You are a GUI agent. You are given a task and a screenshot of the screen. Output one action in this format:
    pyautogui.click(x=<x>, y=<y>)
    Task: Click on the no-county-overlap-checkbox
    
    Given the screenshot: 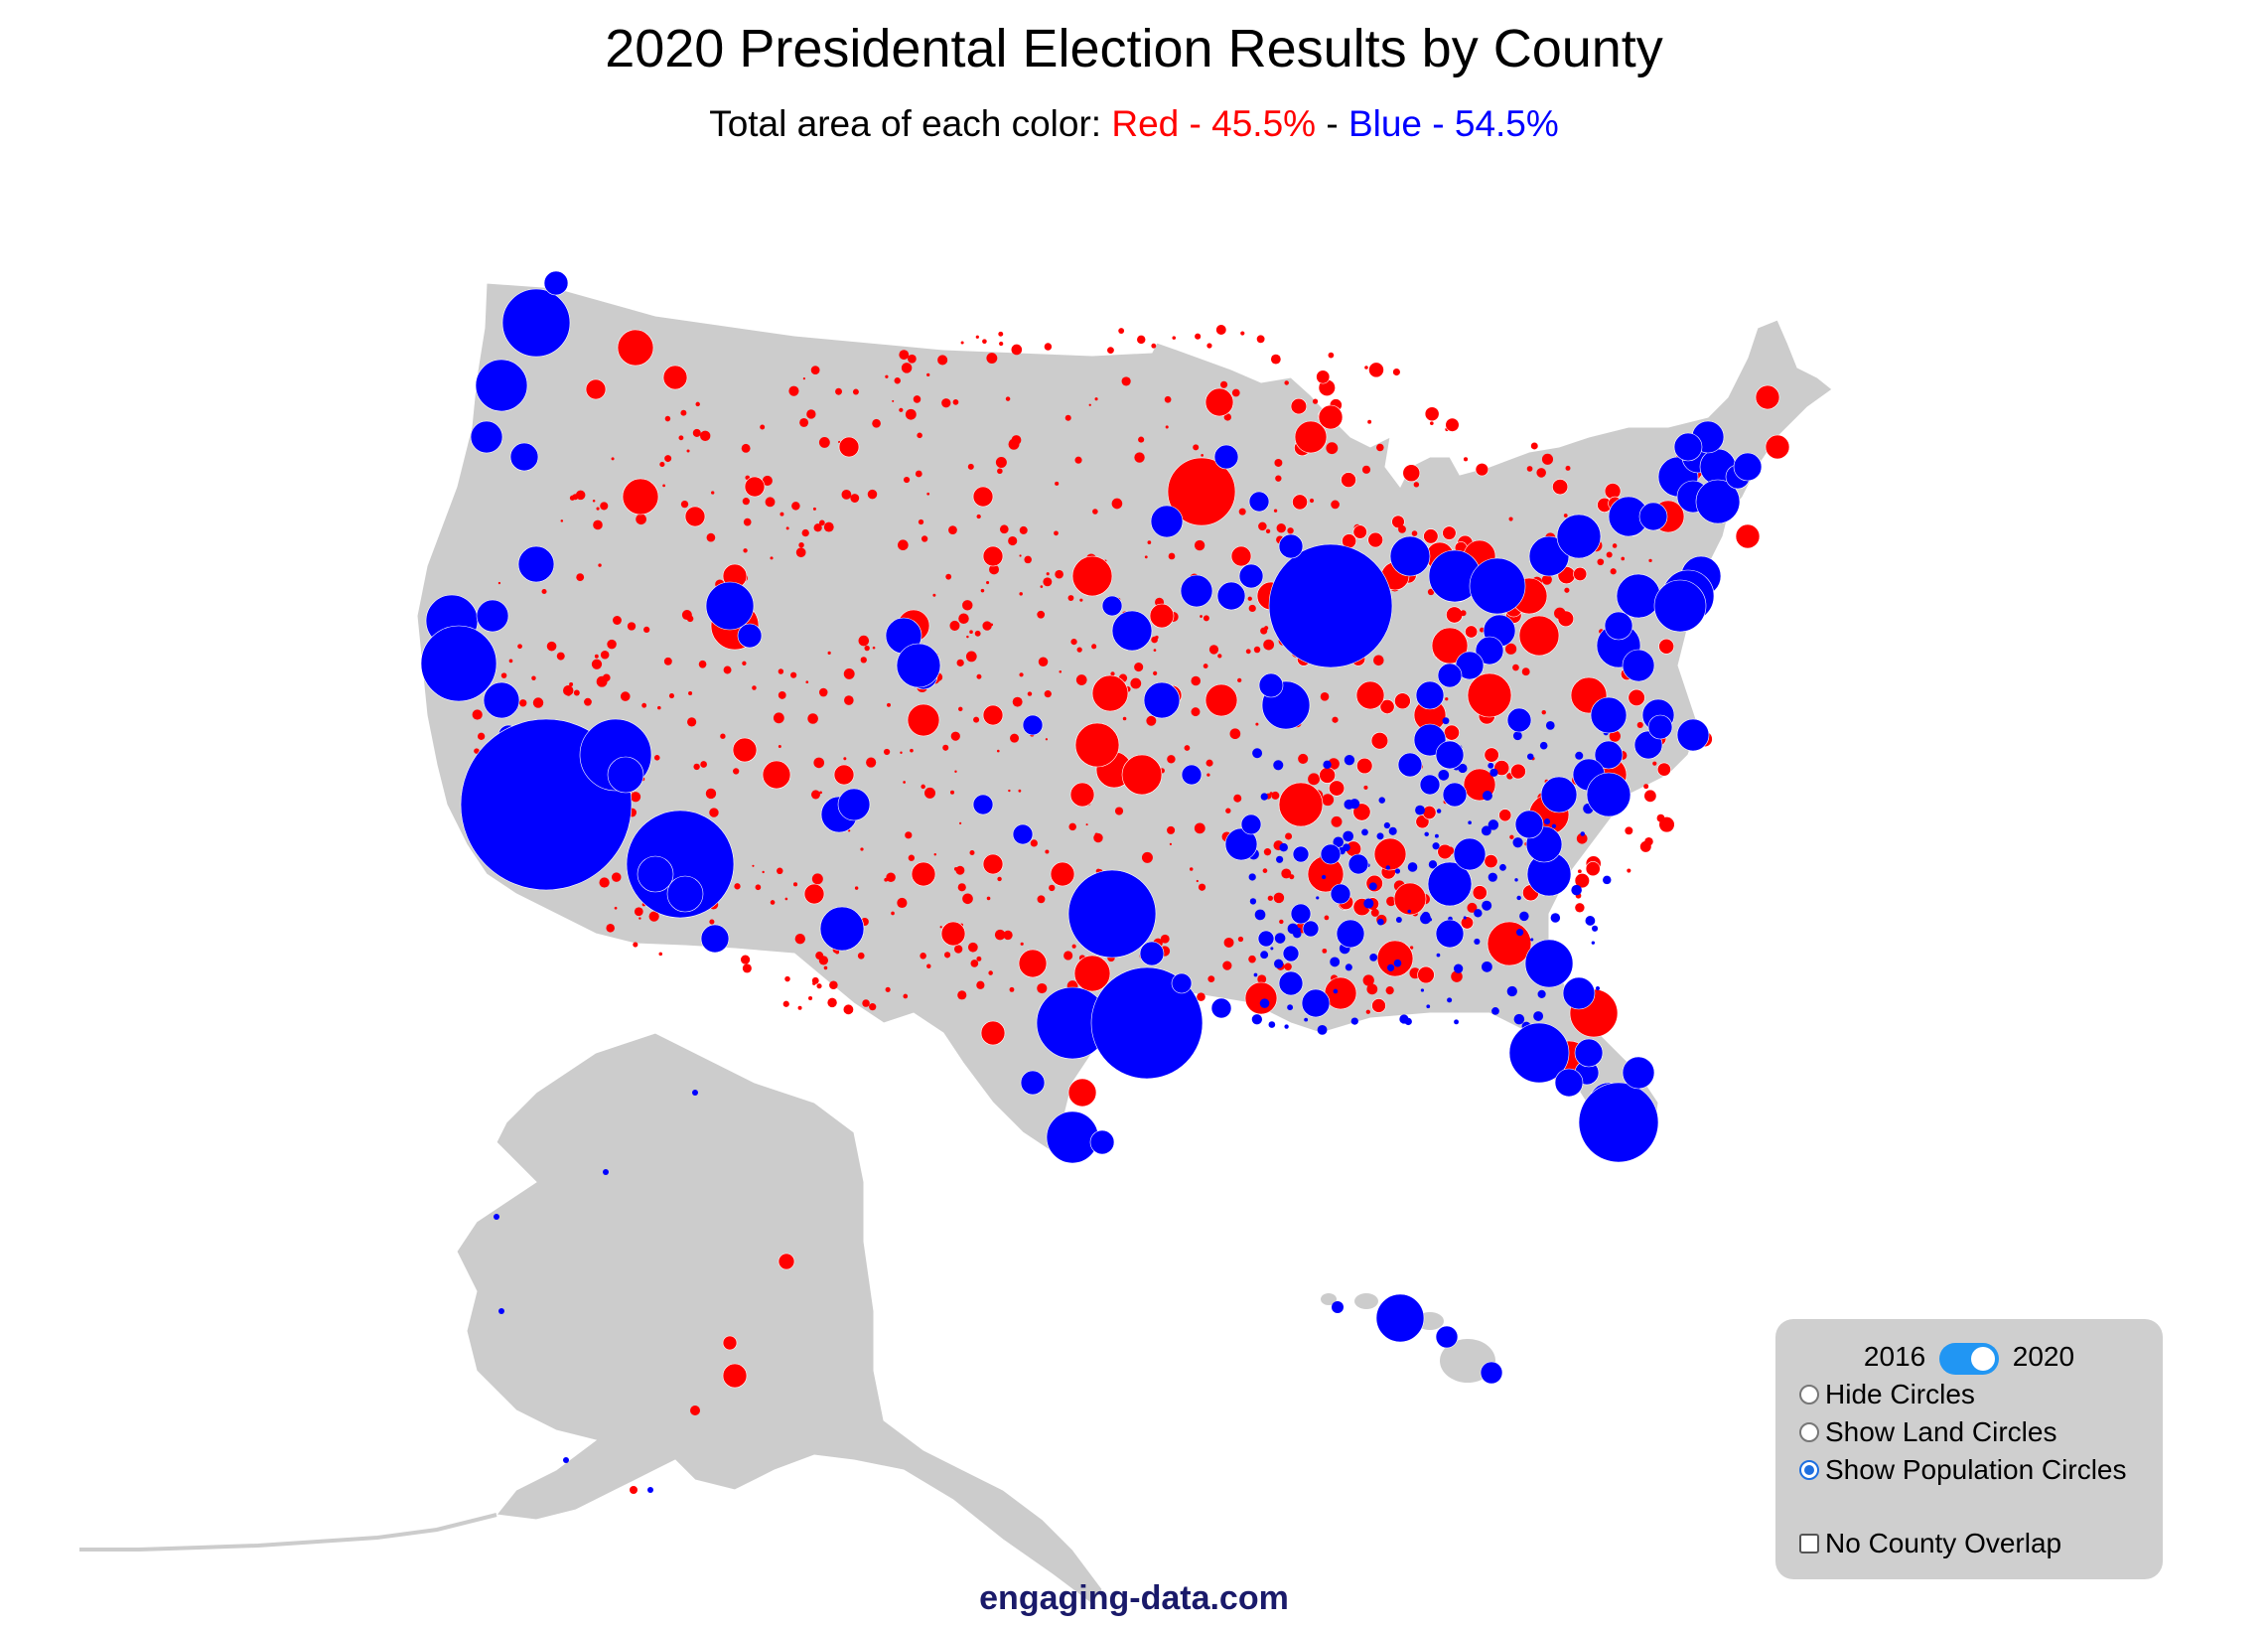 What is the action you would take?
    pyautogui.click(x=1809, y=1543)
    